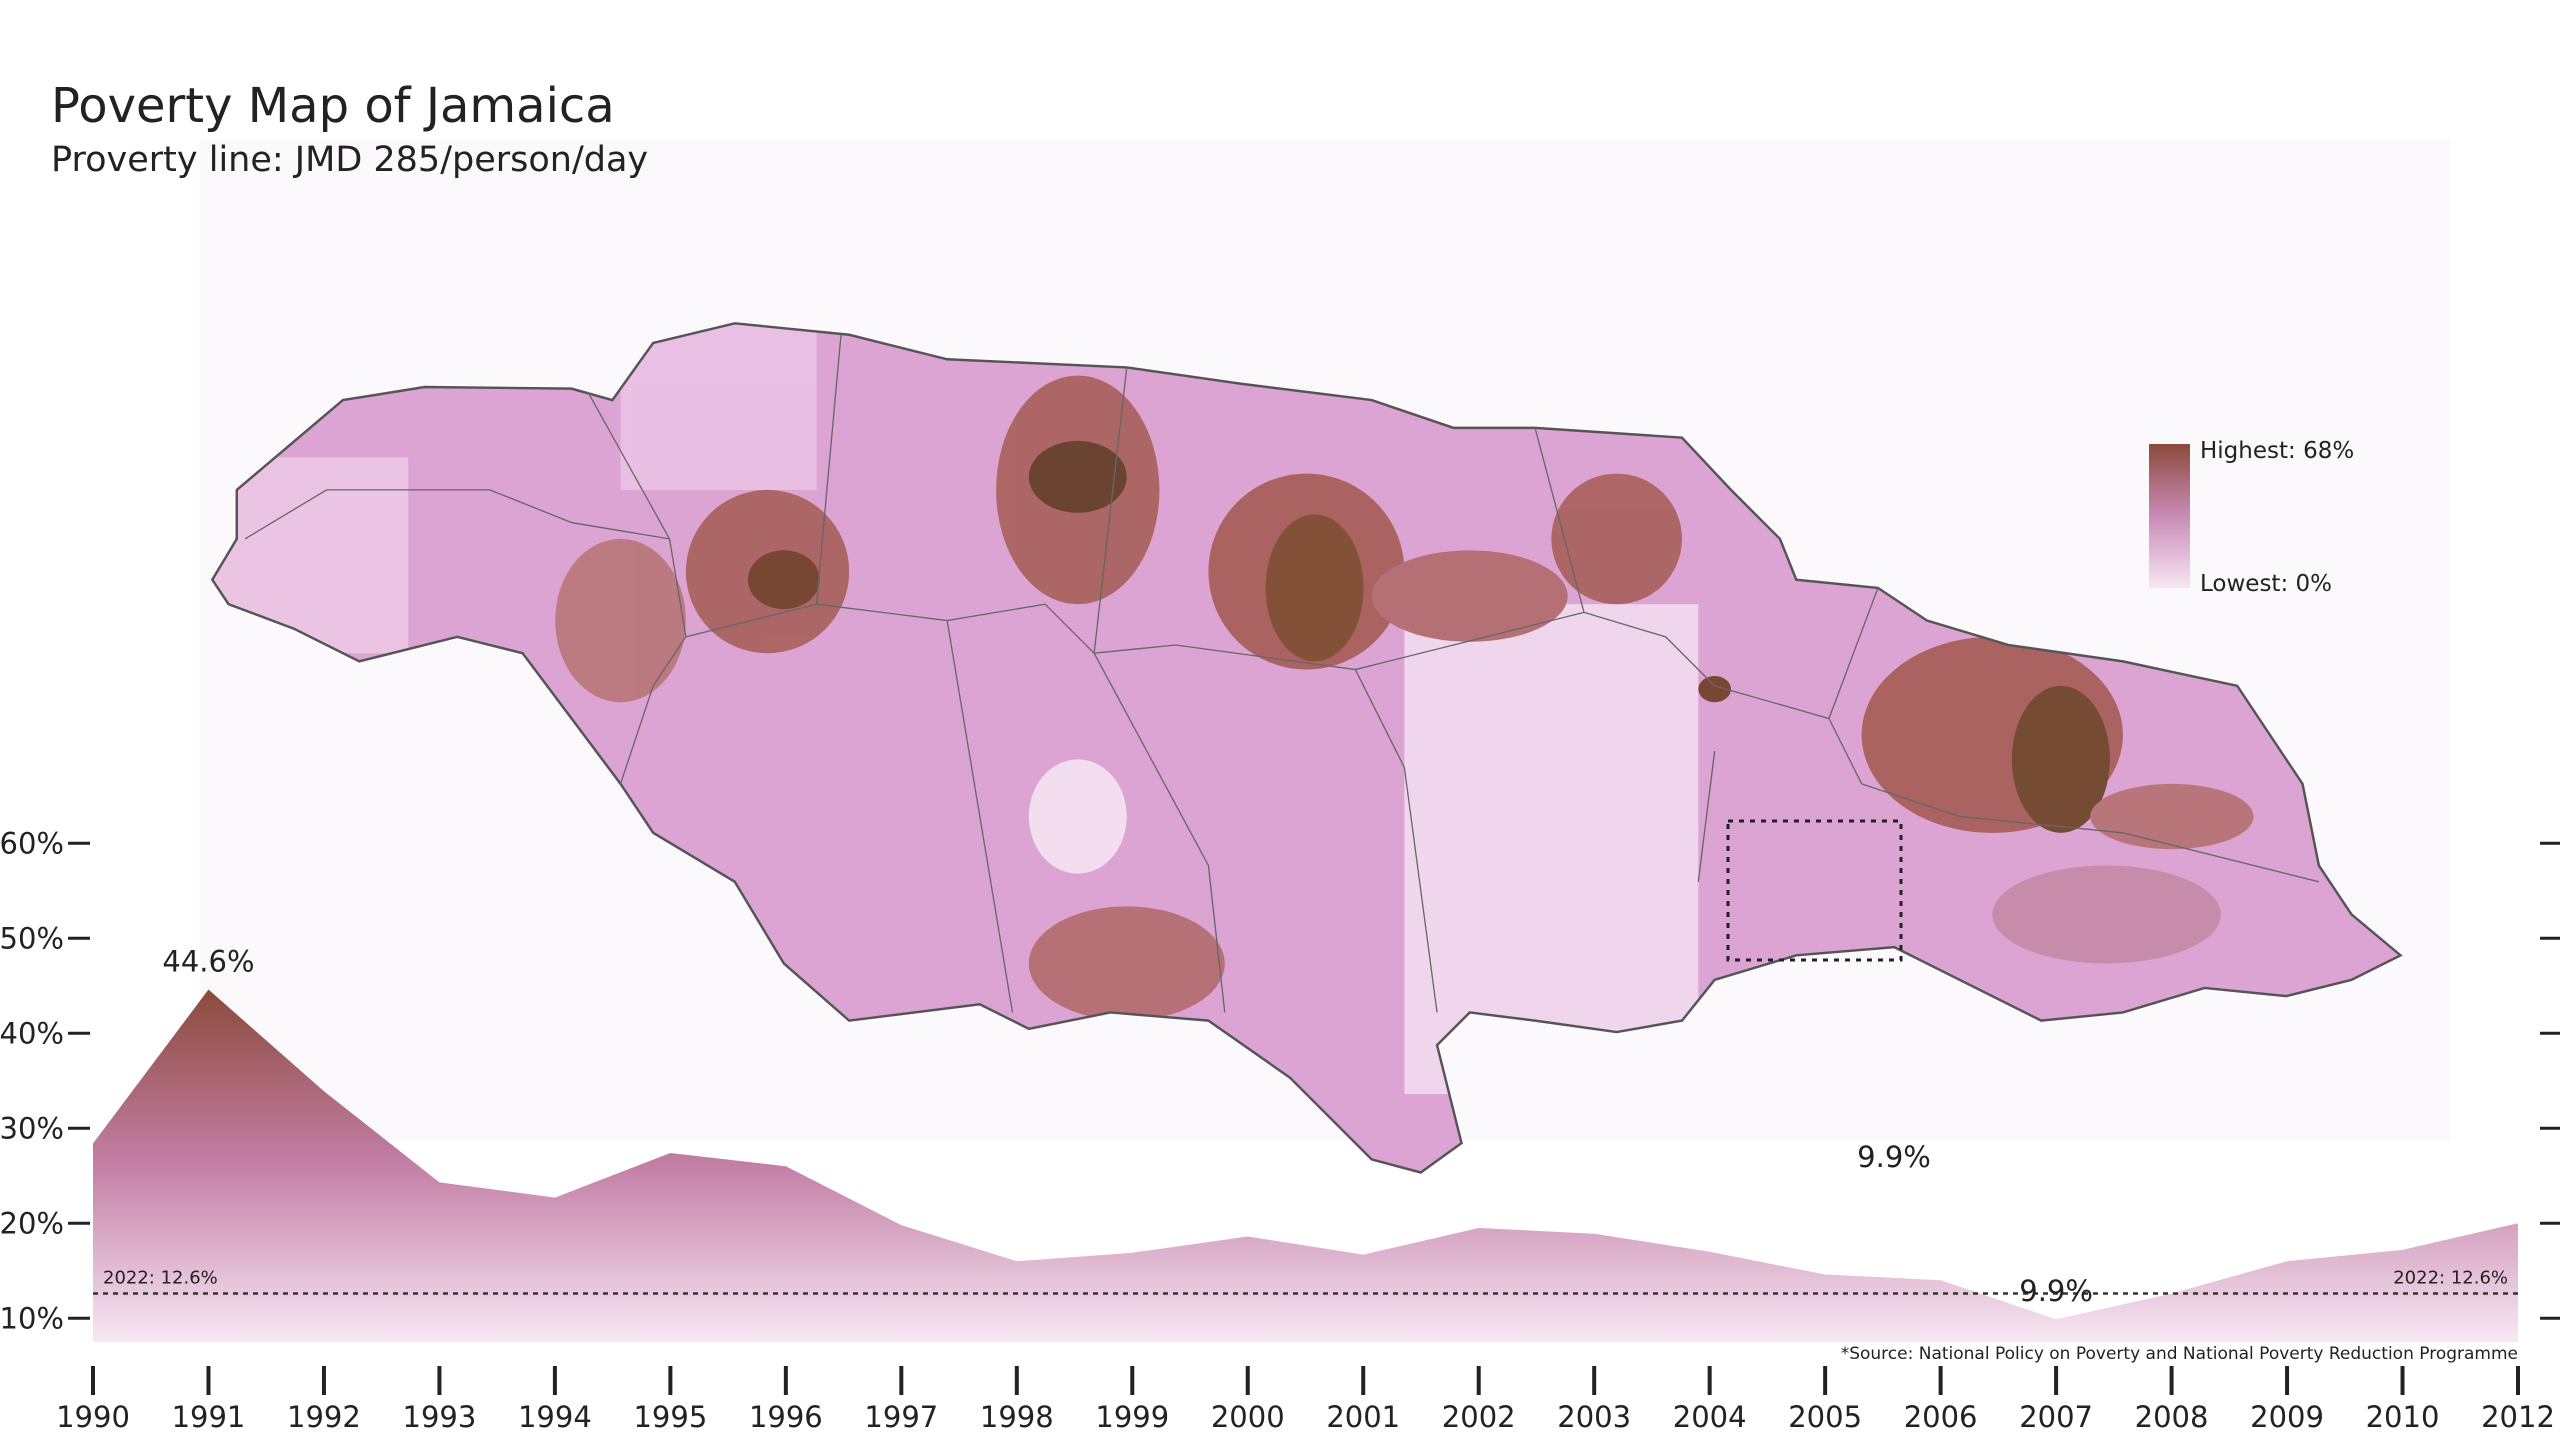 Image resolution: width=2560 pixels, height=1440 pixels. Describe the element at coordinates (32, 938) in the screenshot. I see `y-tick-label: 50%` at that location.